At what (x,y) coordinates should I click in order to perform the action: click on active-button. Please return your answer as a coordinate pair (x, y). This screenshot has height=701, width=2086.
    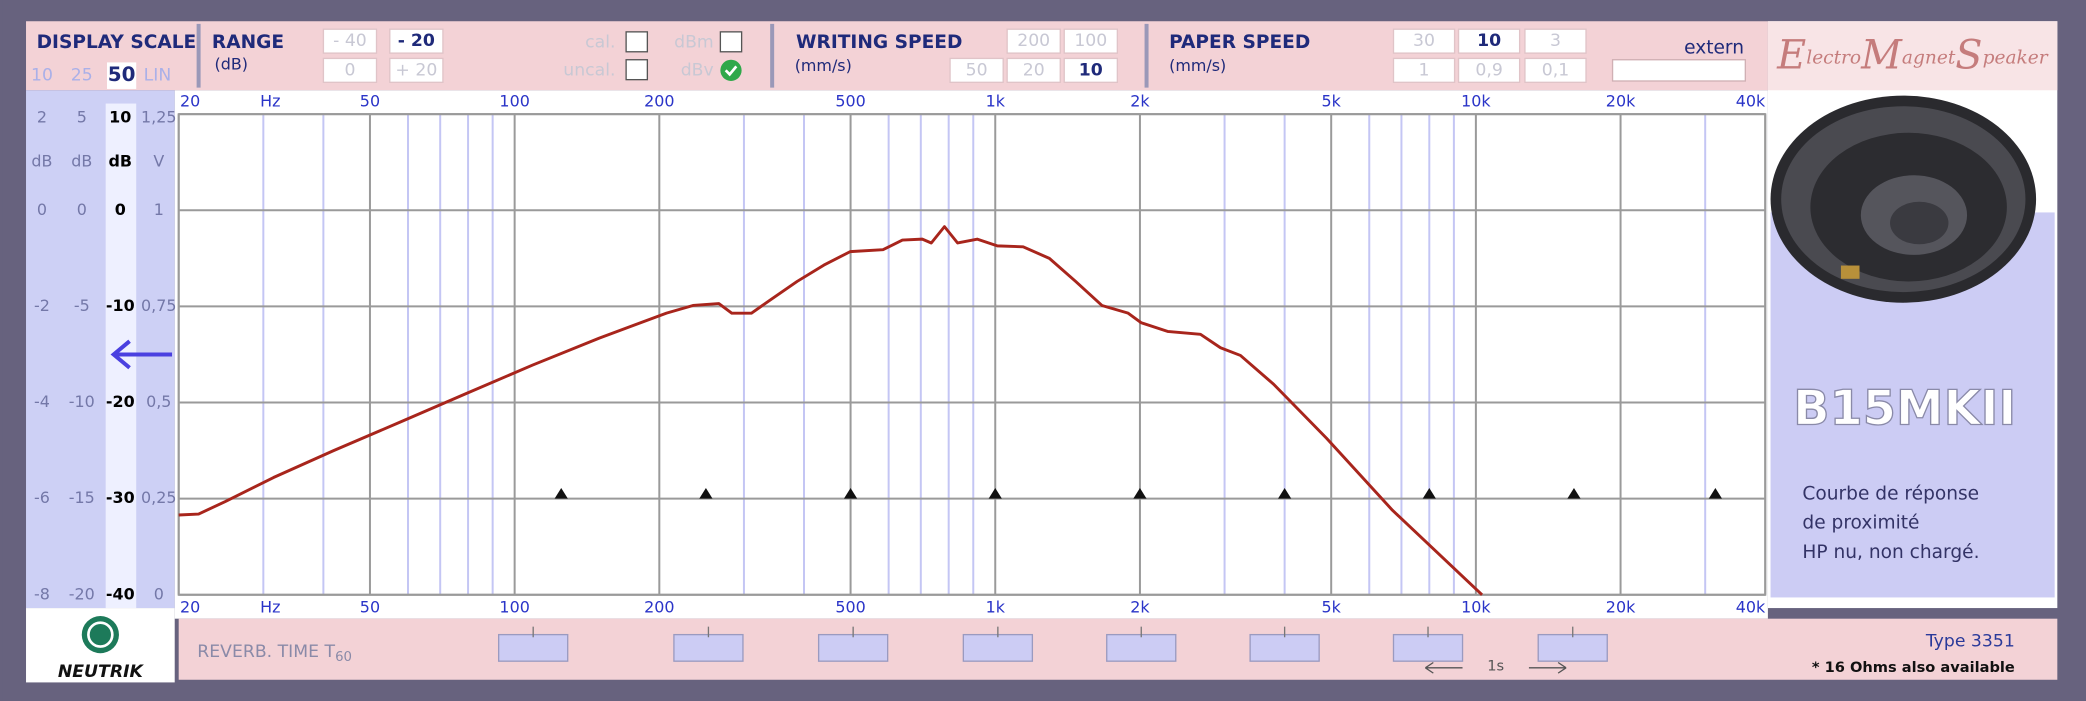
    Looking at the image, I should click on (122, 75).